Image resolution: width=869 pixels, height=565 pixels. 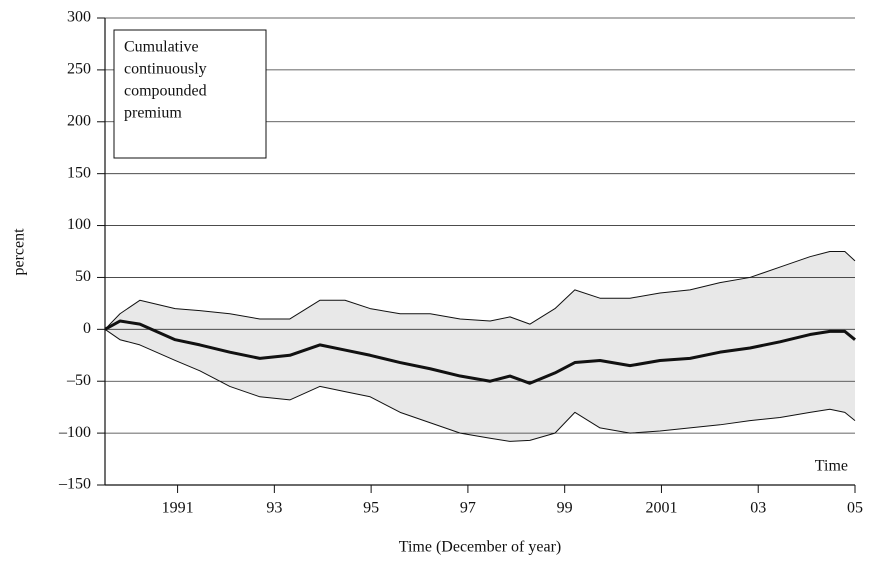 I want to click on annotation-text: premium, so click(x=153, y=113).